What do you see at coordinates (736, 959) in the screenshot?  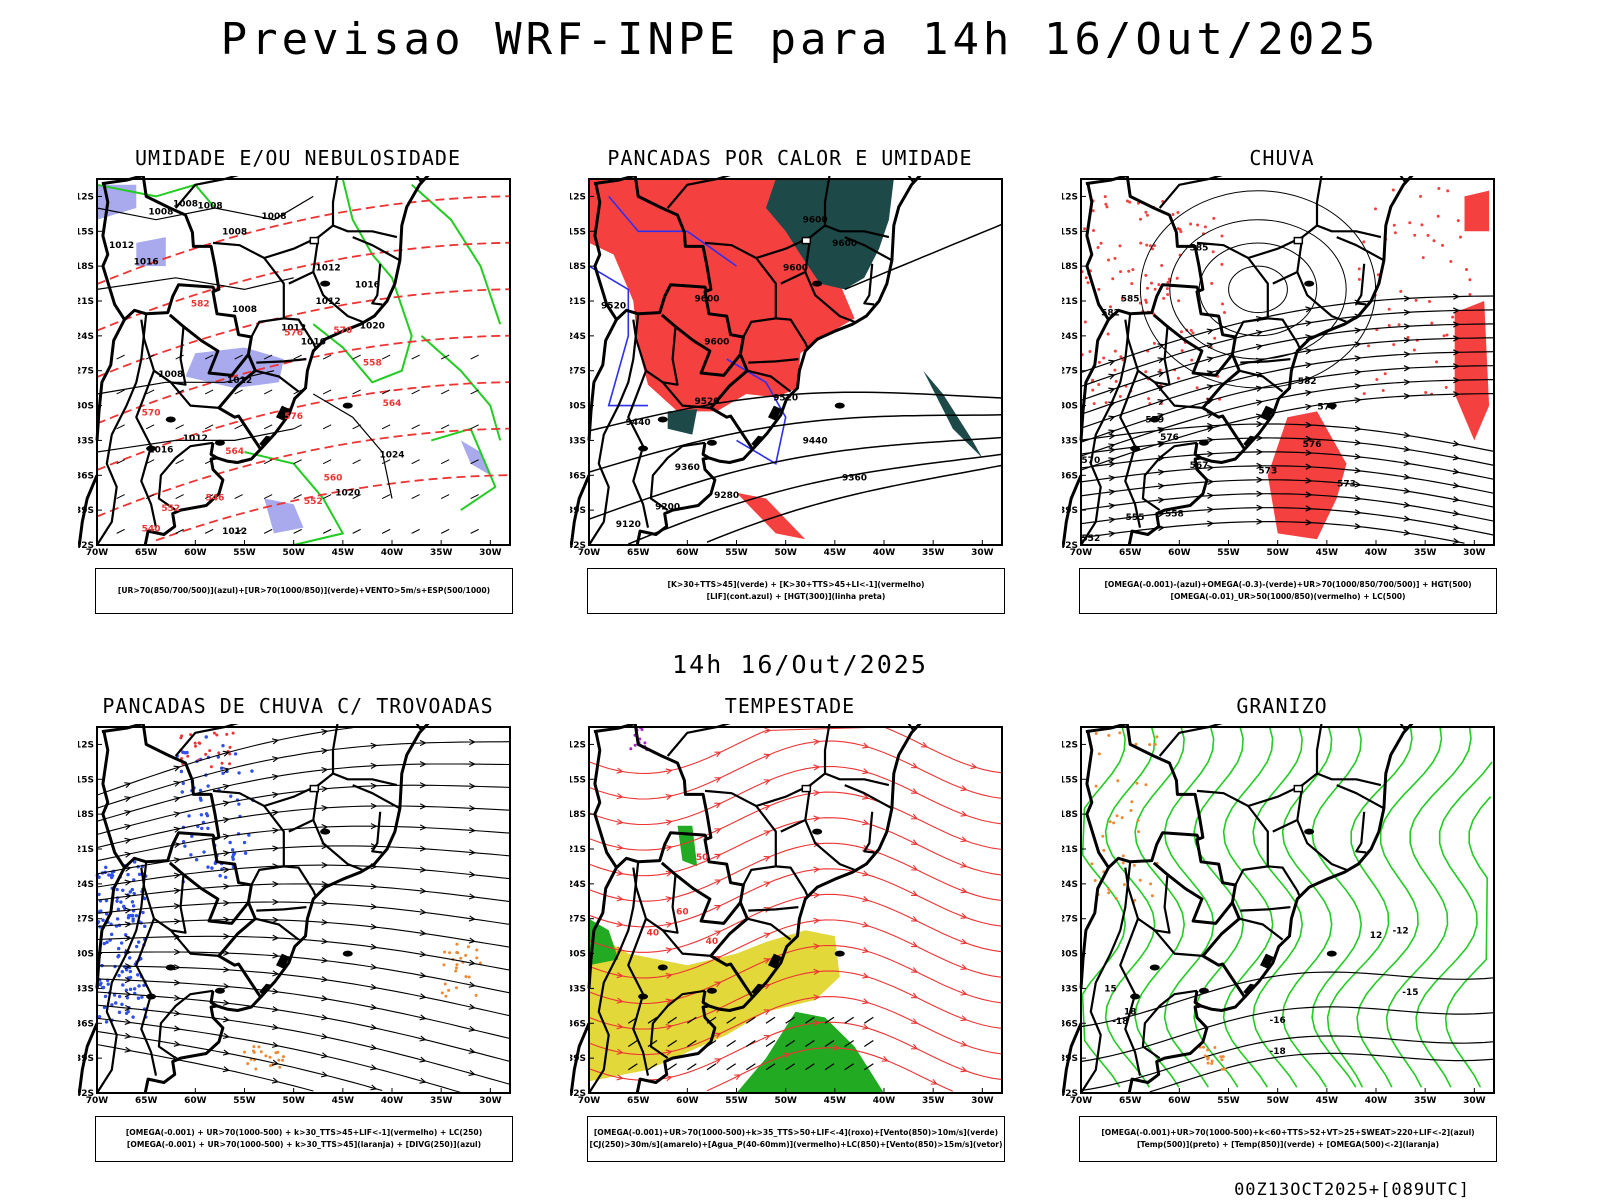 I see `wind850-green-area-group` at bounding box center [736, 959].